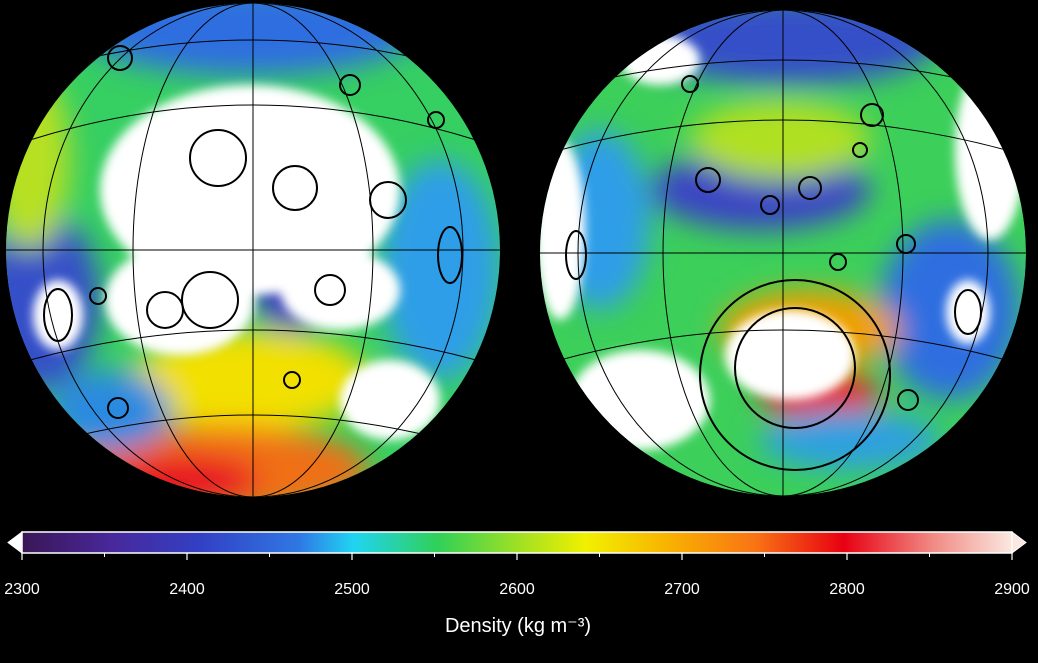 This screenshot has width=1038, height=663. I want to click on tick-label: 2400, so click(187, 589).